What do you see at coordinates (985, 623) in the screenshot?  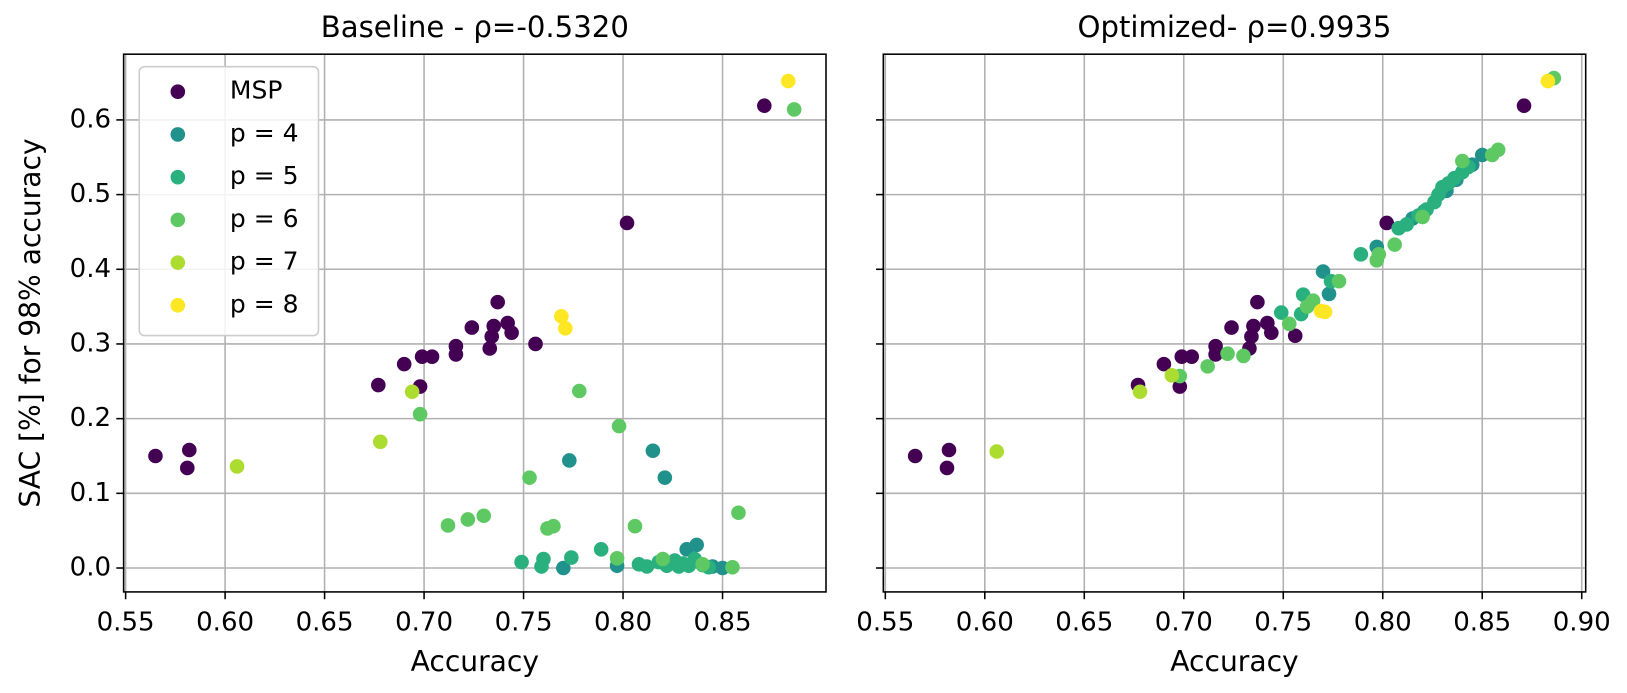 I see `x-tick-label: 0.60` at bounding box center [985, 623].